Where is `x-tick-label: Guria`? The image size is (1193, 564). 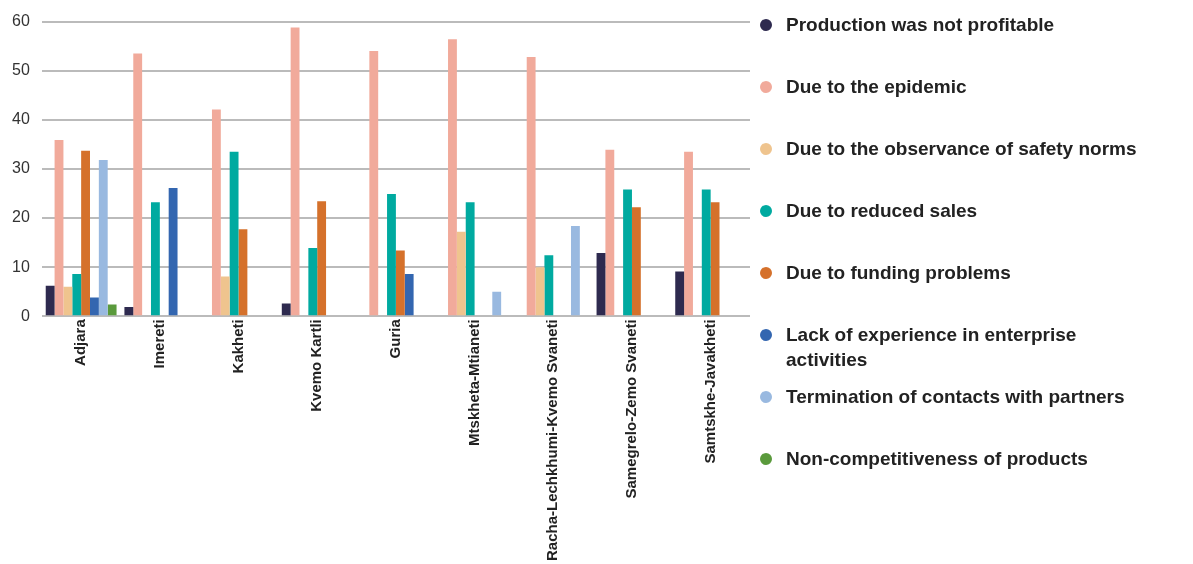 x-tick-label: Guria is located at coordinates (395, 338).